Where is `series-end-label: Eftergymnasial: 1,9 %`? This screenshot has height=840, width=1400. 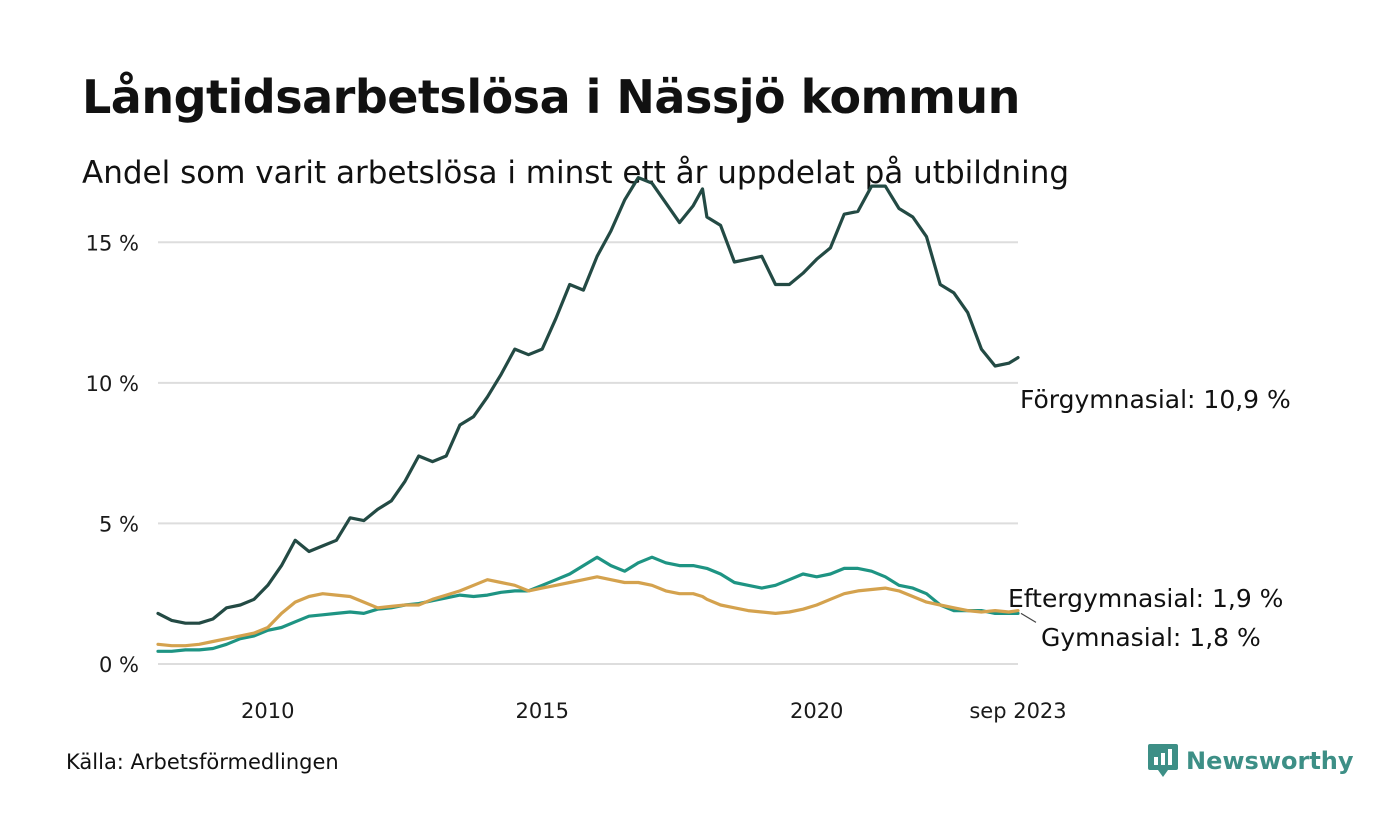 series-end-label: Eftergymnasial: 1,9 % is located at coordinates (1145, 598).